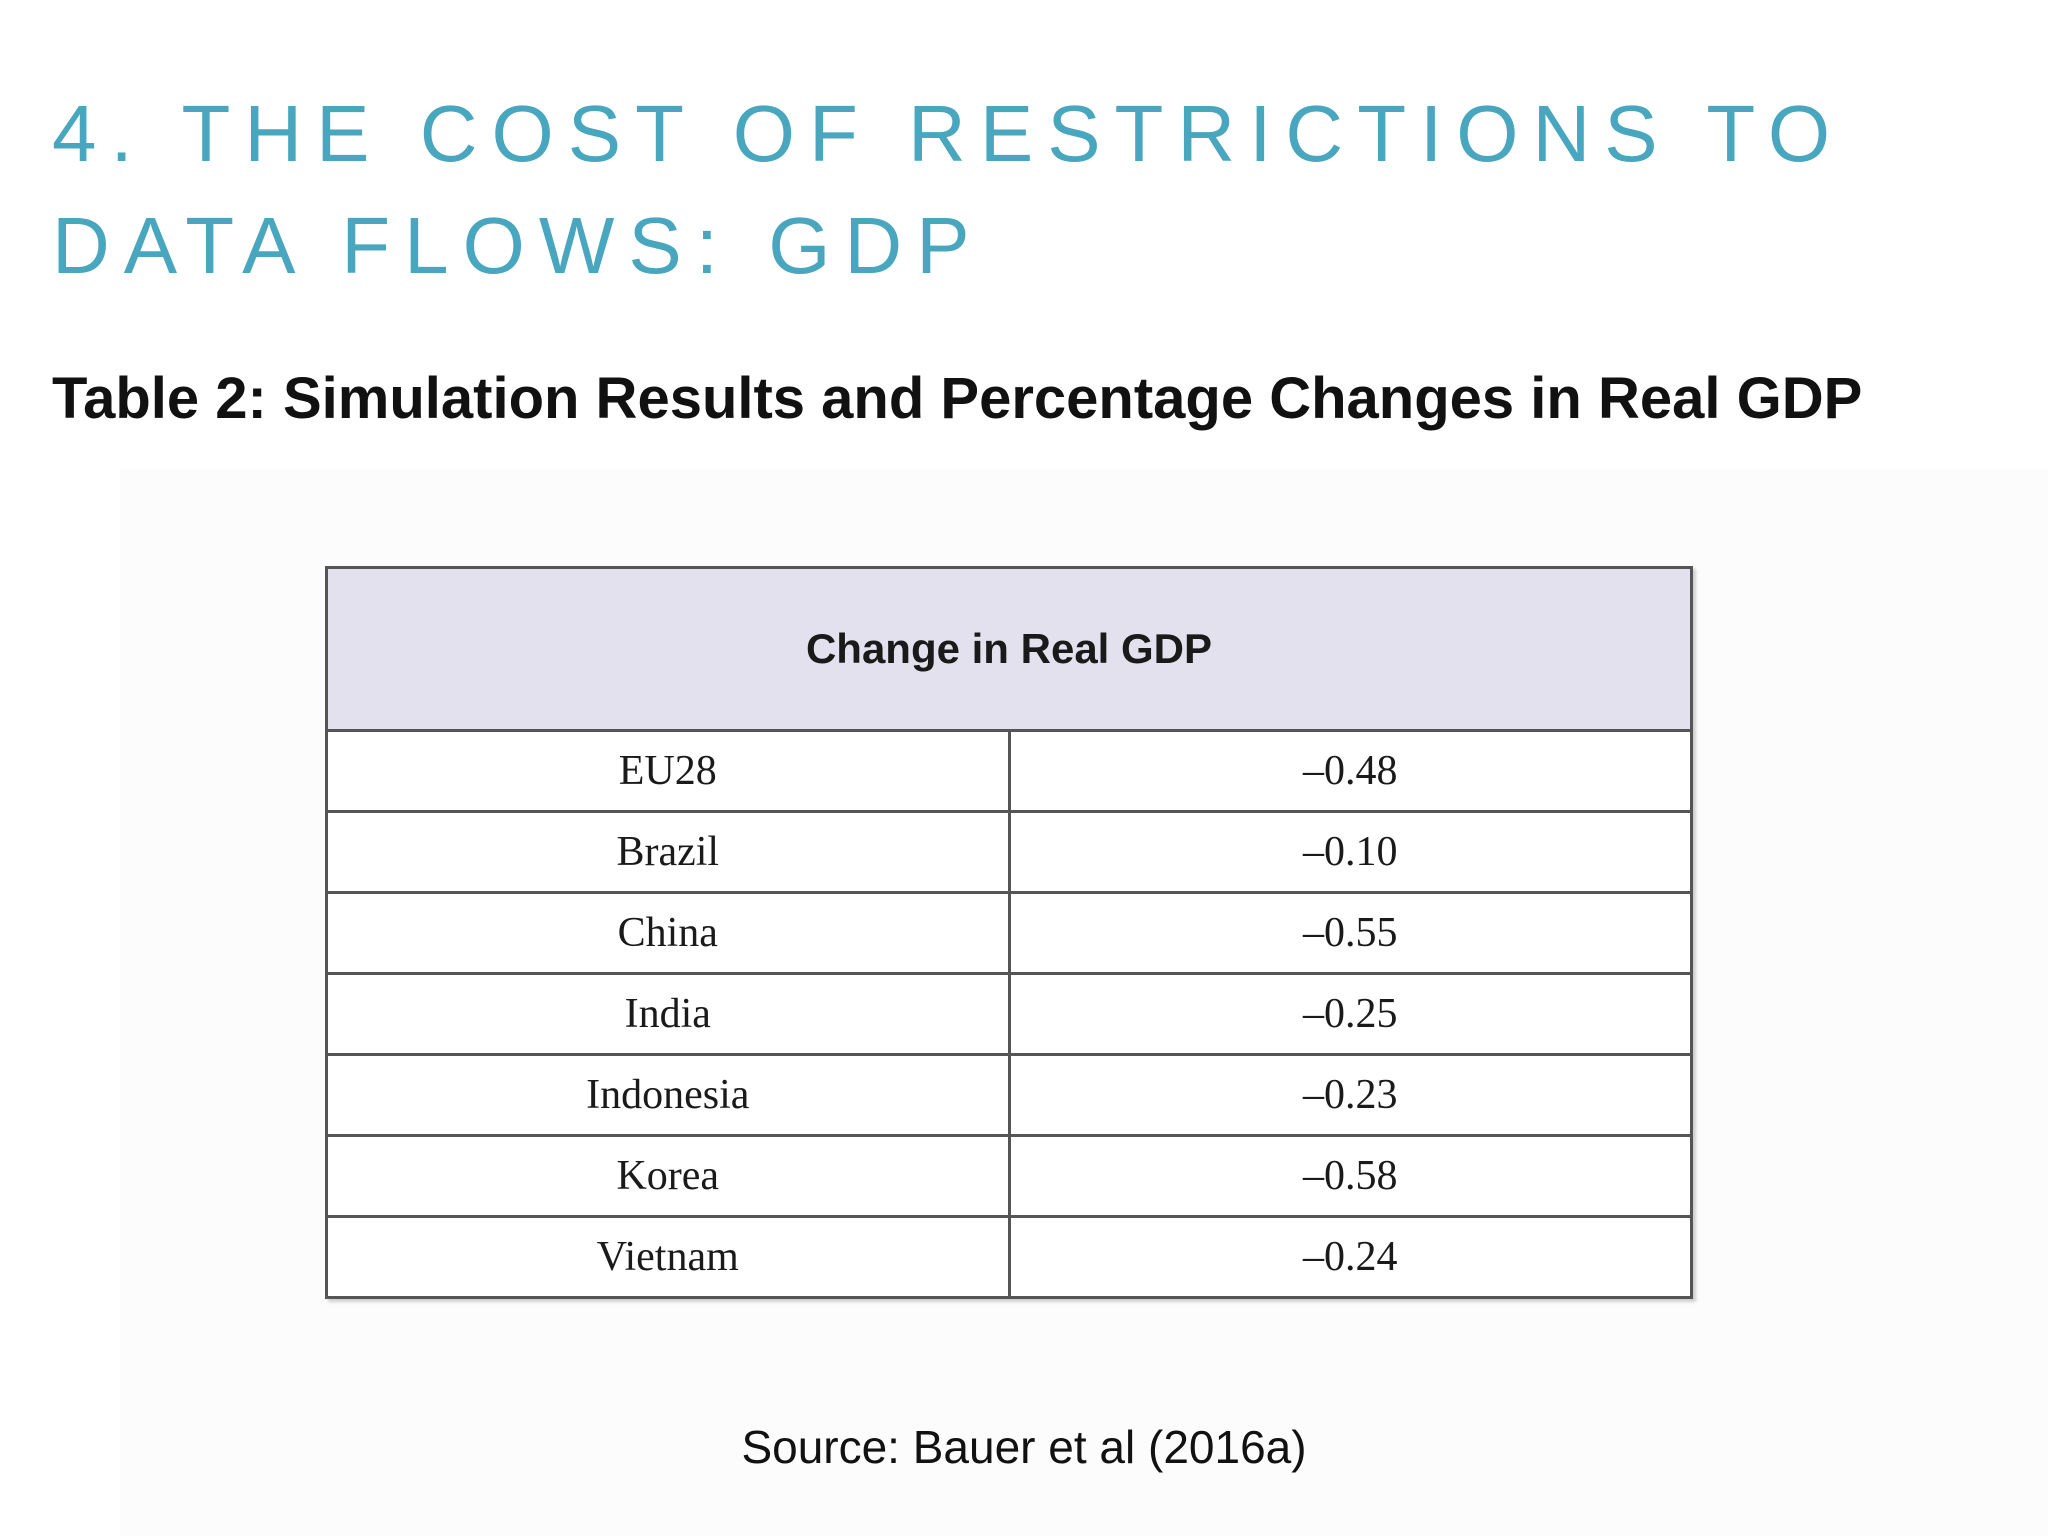 The width and height of the screenshot is (2048, 1536). What do you see at coordinates (1024, 1447) in the screenshot?
I see `source-citation: Source: Bauer et al (2016a)` at bounding box center [1024, 1447].